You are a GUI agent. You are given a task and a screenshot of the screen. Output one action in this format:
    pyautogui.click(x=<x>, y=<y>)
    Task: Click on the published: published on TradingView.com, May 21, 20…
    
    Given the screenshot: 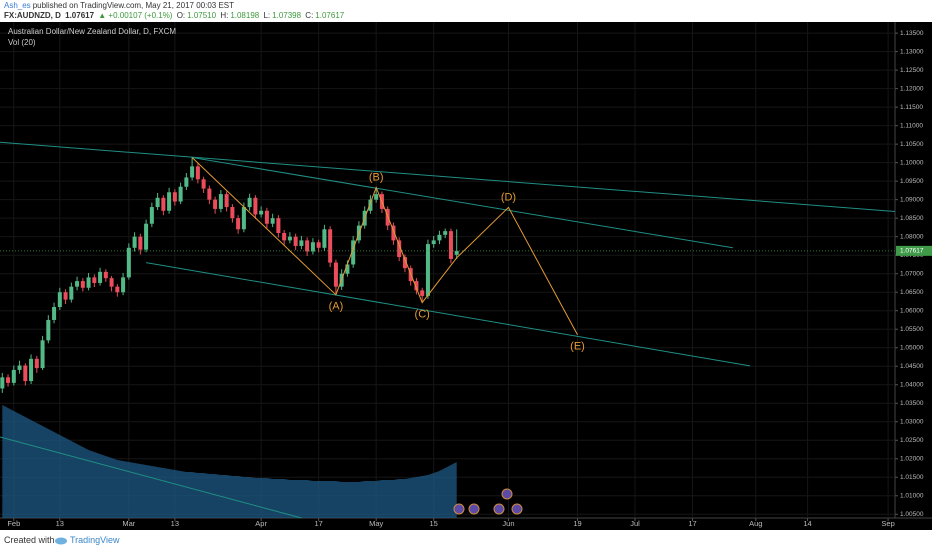 What is the action you would take?
    pyautogui.click(x=133, y=5)
    